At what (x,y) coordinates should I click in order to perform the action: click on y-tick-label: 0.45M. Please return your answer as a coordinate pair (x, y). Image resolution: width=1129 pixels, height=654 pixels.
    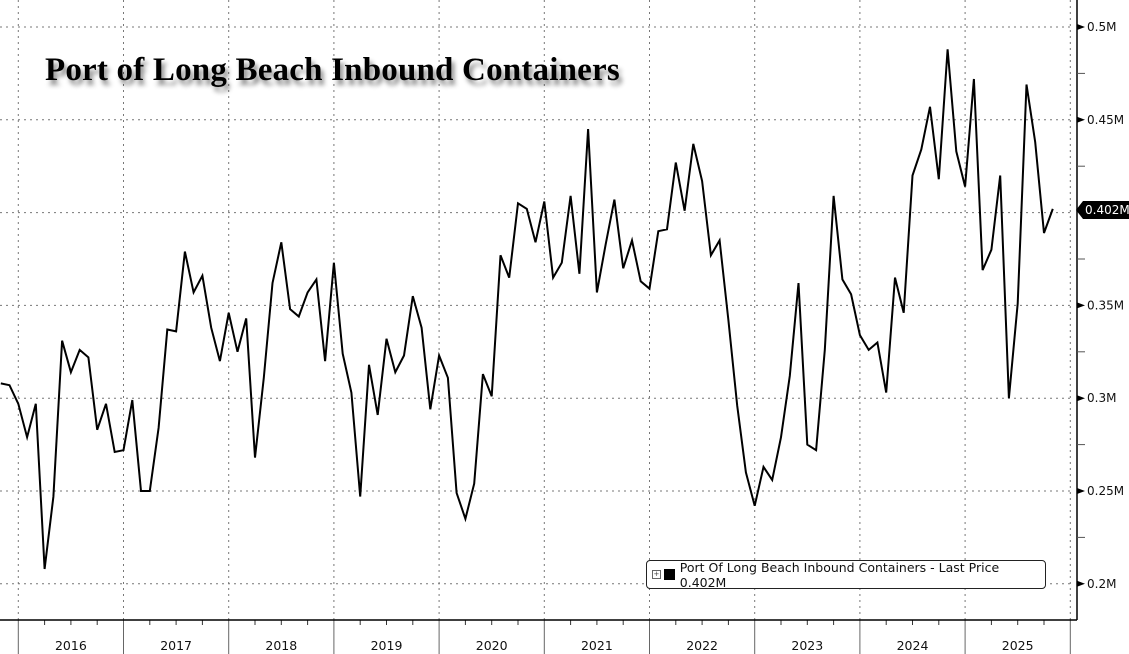
    Looking at the image, I should click on (1105, 120).